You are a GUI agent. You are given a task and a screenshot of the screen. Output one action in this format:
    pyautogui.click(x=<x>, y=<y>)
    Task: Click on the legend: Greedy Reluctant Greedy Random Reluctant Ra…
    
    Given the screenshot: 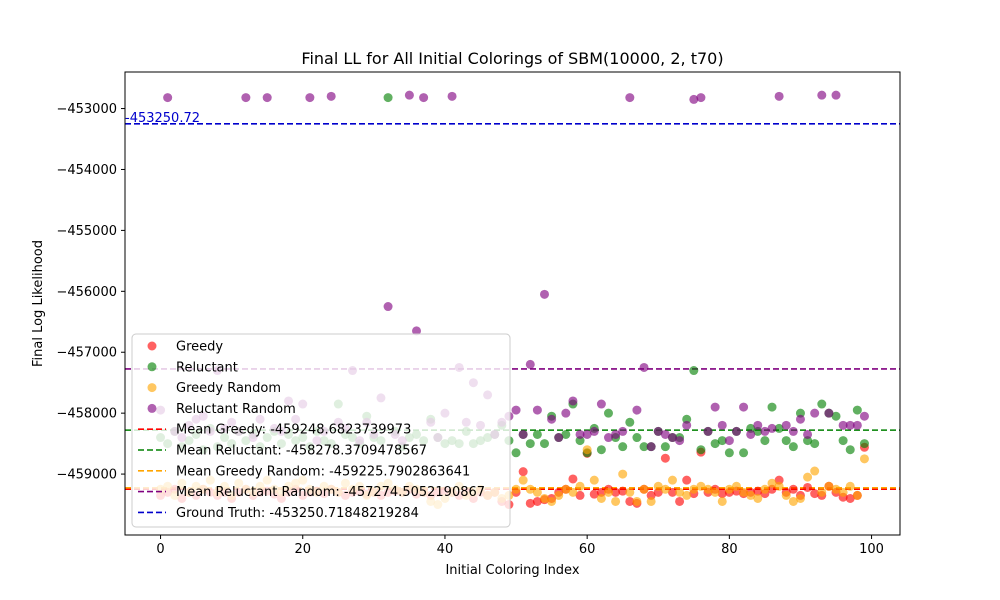 What is the action you would take?
    pyautogui.click(x=321, y=430)
    